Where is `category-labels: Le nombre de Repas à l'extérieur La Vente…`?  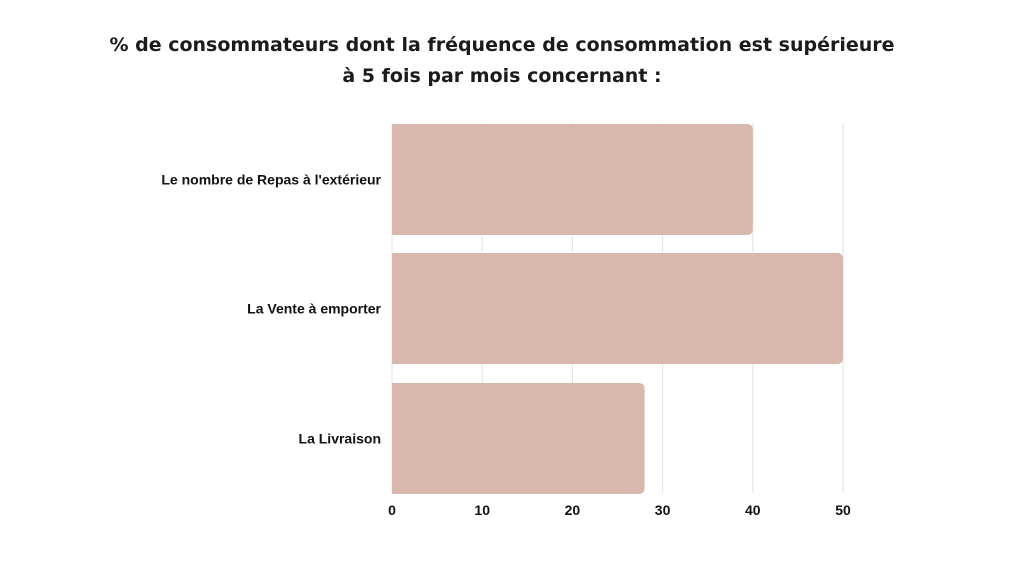
category-labels: Le nombre de Repas à l'extérieur La Vente… is located at coordinates (271, 309).